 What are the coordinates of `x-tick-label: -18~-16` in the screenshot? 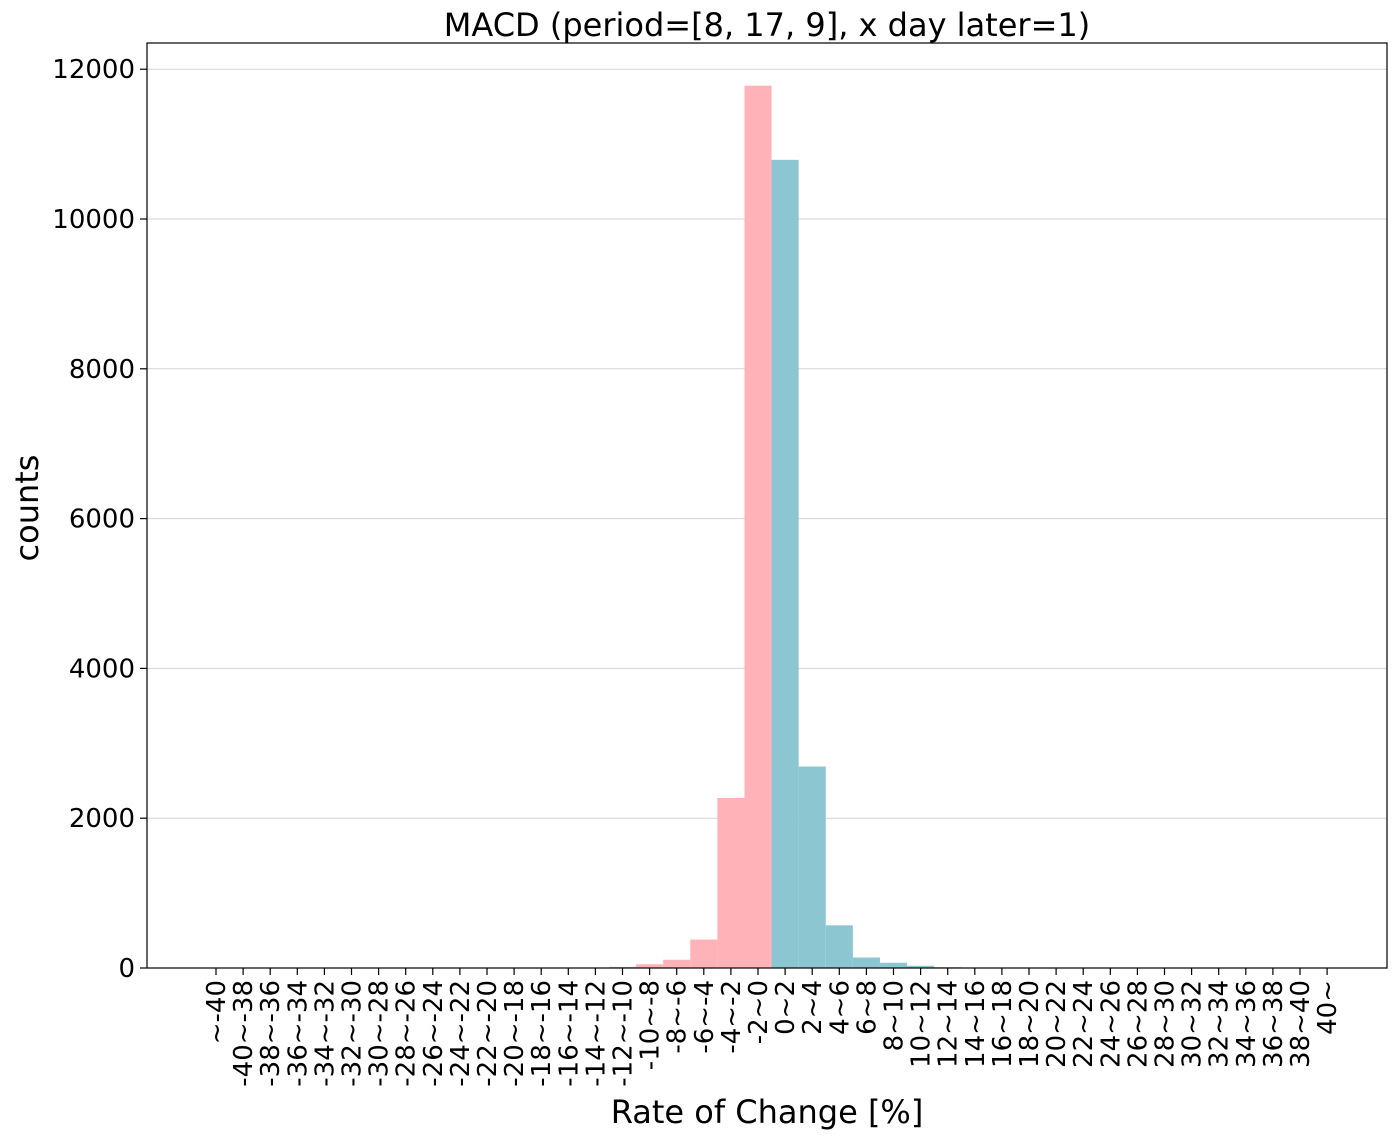 It's located at (542, 1033).